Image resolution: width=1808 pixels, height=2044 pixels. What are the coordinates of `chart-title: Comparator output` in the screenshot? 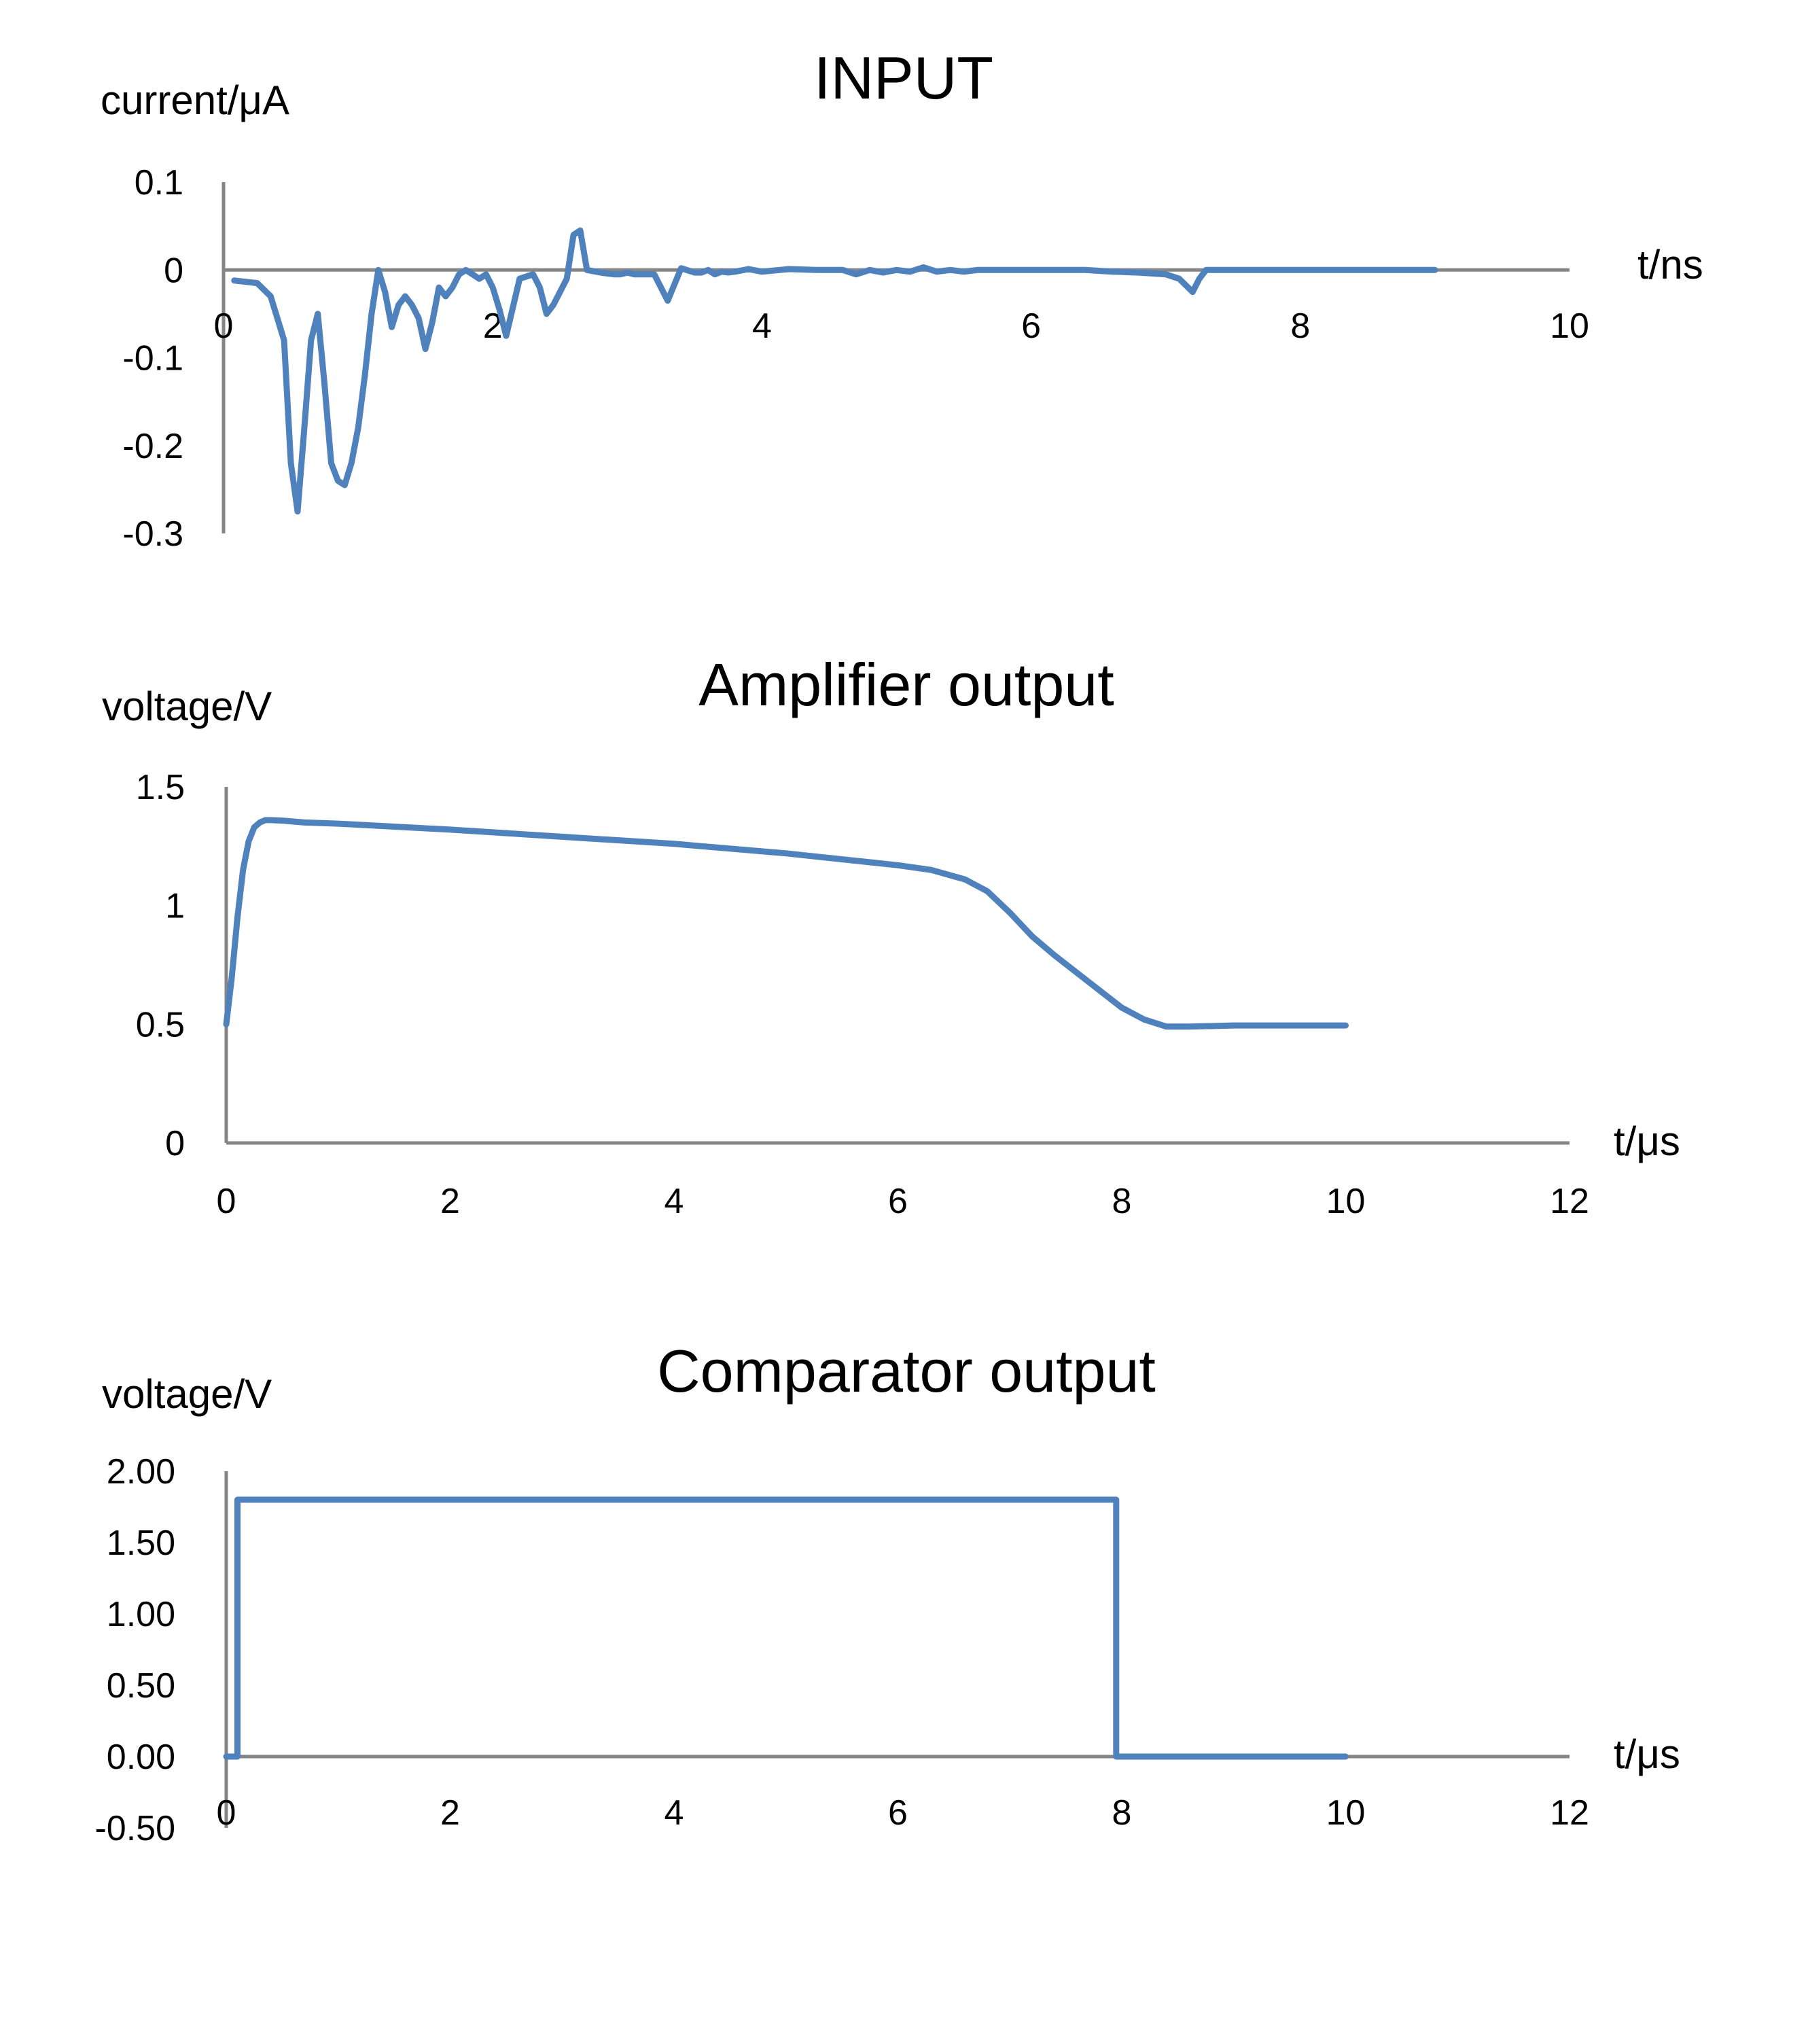 It's located at (907, 1371).